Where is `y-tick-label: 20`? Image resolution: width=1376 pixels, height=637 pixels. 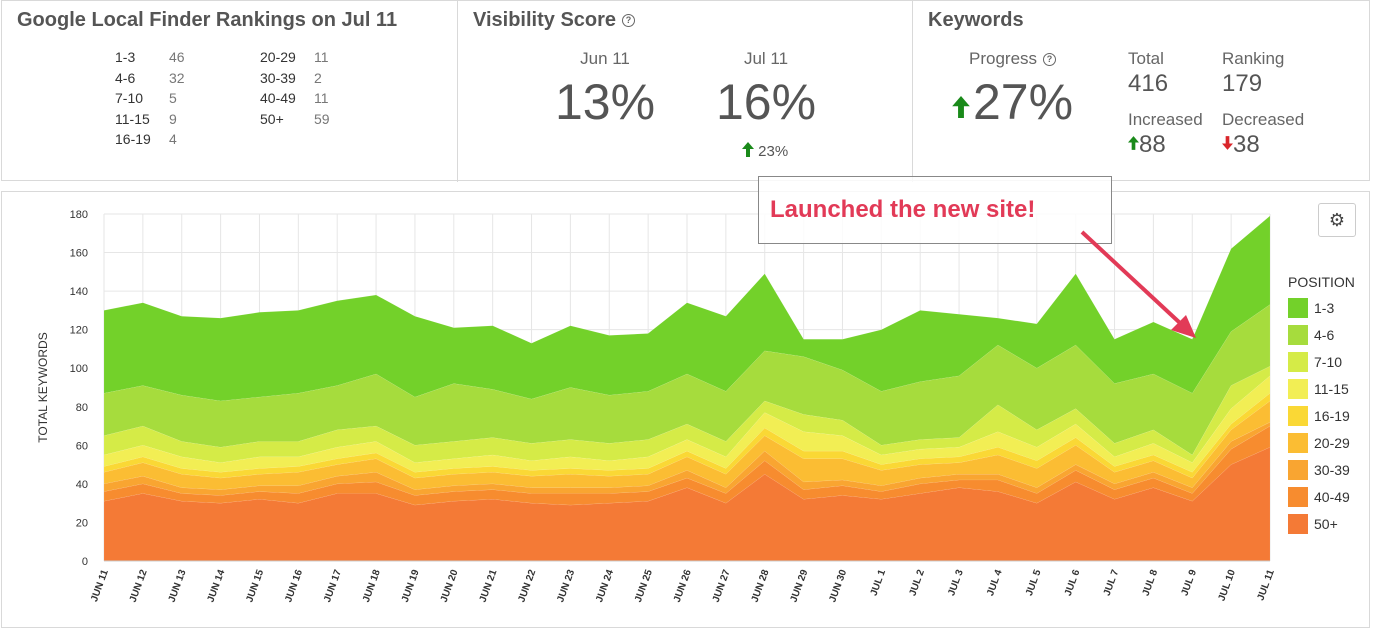 y-tick-label: 20 is located at coordinates (82, 523).